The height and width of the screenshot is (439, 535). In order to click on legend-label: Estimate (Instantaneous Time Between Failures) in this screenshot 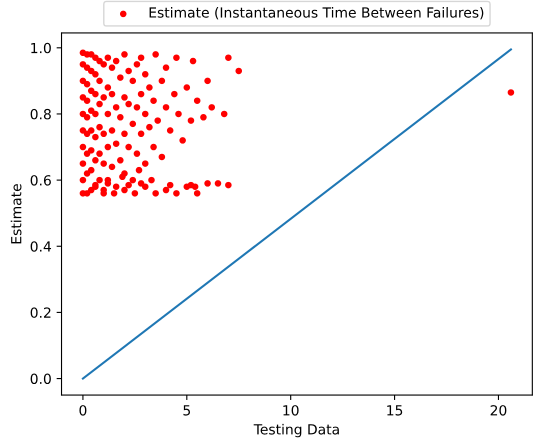, I will do `click(317, 13)`.